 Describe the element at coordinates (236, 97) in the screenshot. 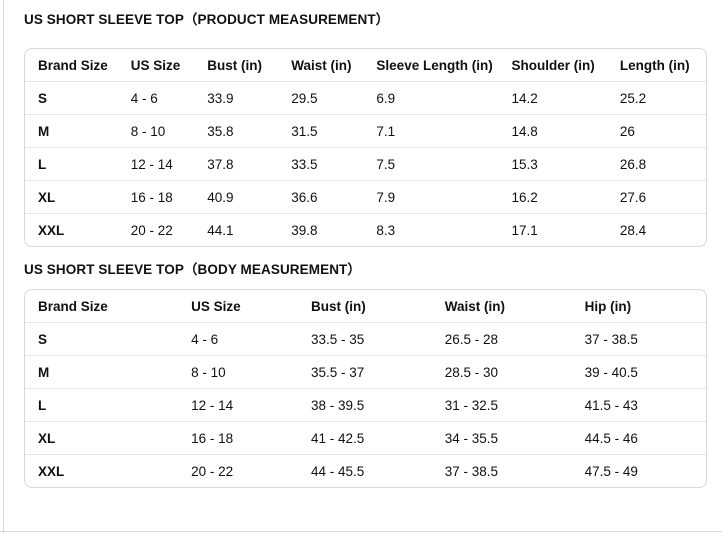

I see `measurement-cell: 33.9` at that location.